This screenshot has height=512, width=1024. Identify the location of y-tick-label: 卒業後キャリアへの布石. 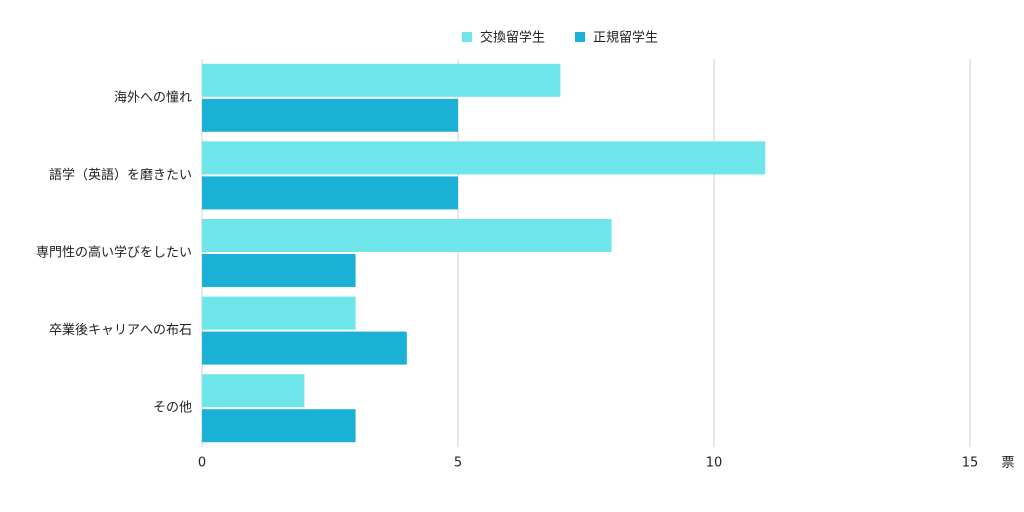
(120, 330).